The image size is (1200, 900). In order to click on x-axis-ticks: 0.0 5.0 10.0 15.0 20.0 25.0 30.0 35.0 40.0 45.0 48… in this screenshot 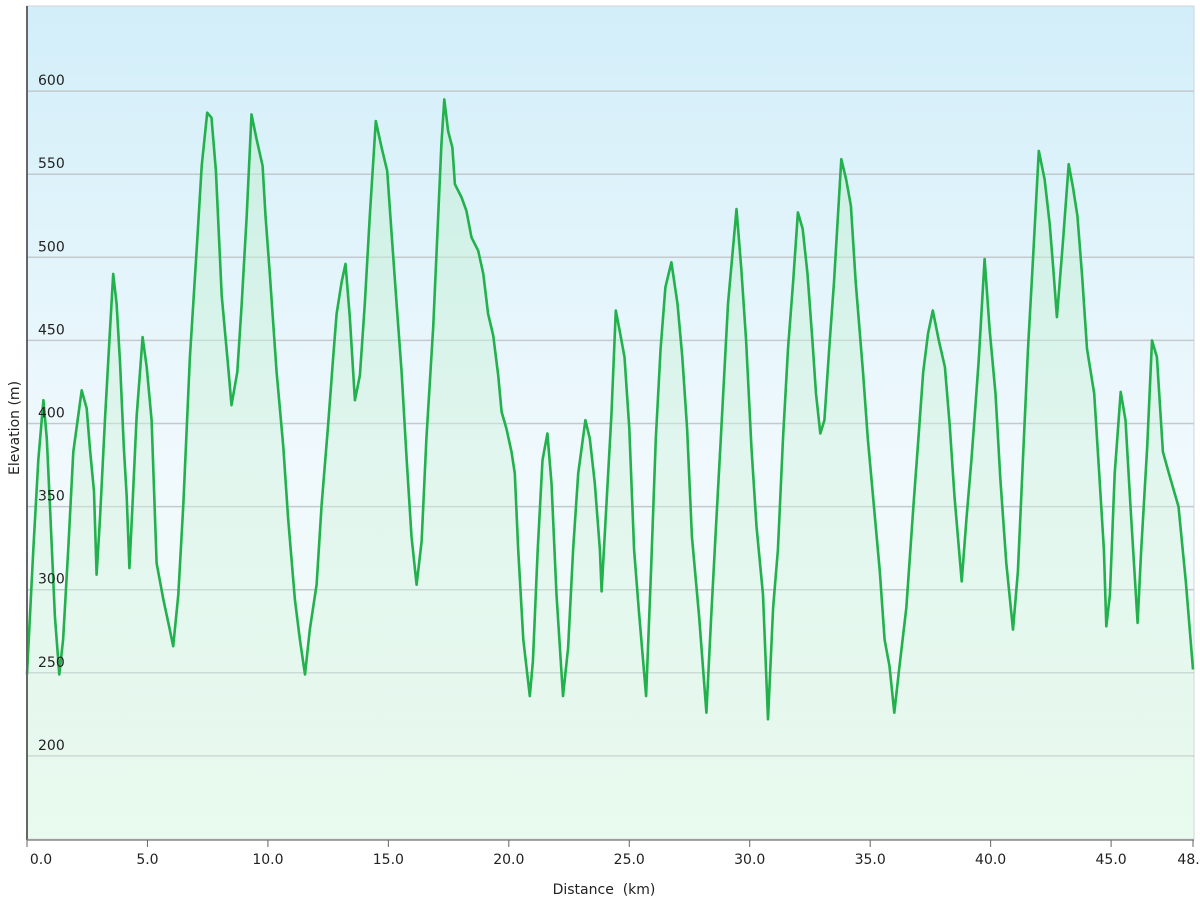, I will do `click(613, 854)`.